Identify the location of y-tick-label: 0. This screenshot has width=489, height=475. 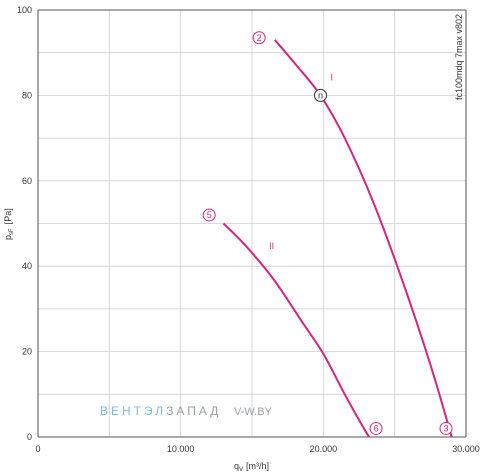
(29, 437).